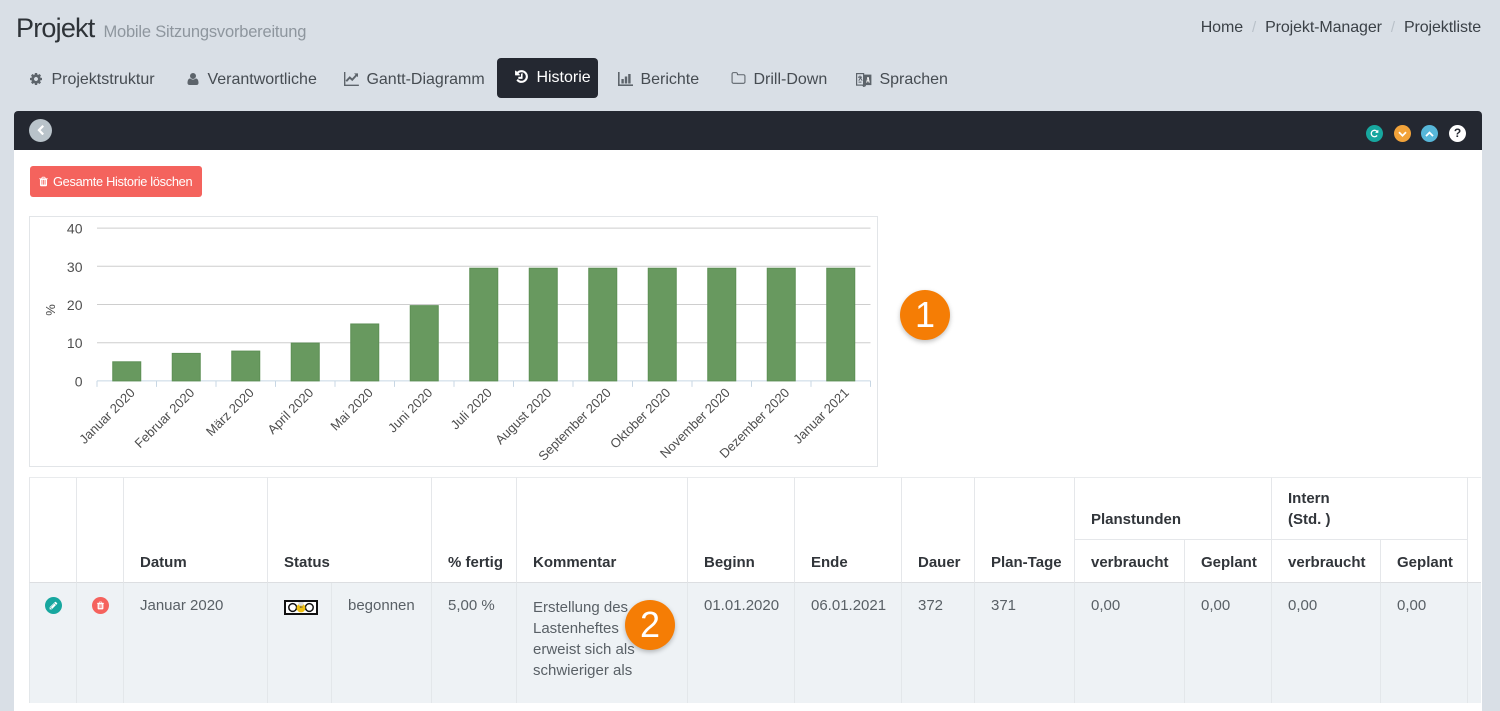 Image resolution: width=1500 pixels, height=711 pixels. Describe the element at coordinates (351, 409) in the screenshot. I see `svg-text: Mai 2020` at that location.